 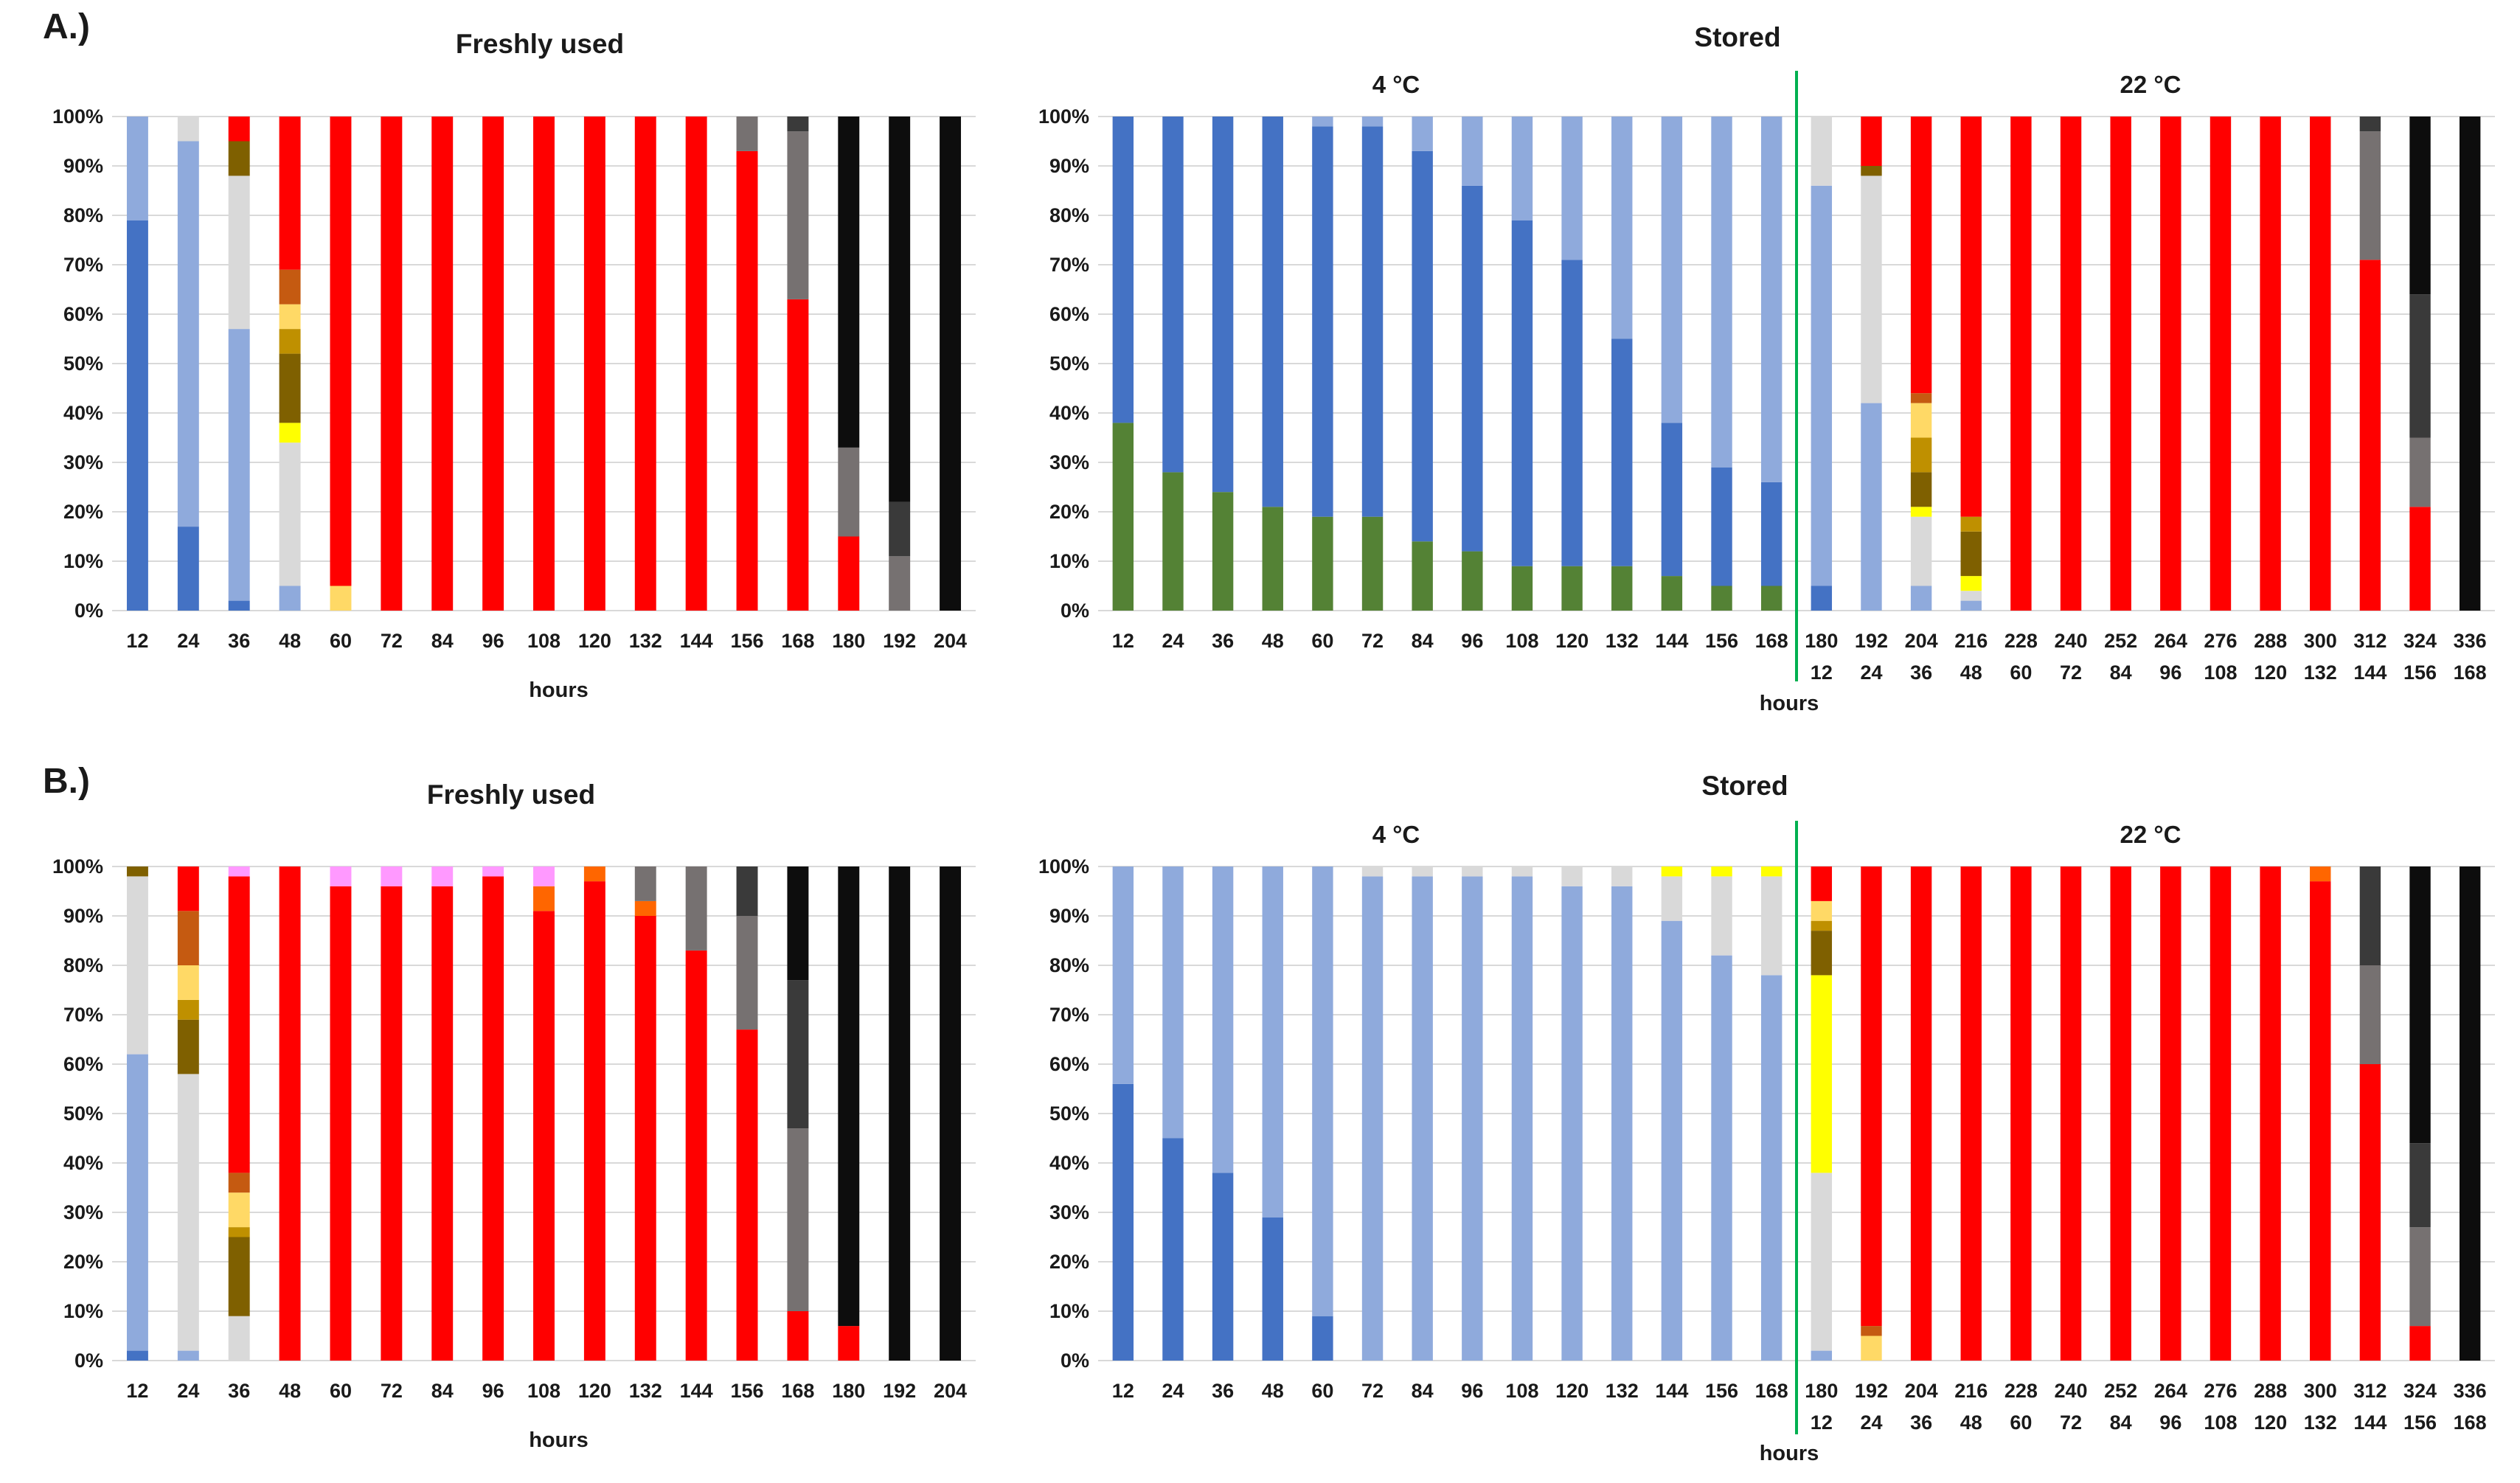 I want to click on x-tick-label-secondary: 36, so click(x=1921, y=1422).